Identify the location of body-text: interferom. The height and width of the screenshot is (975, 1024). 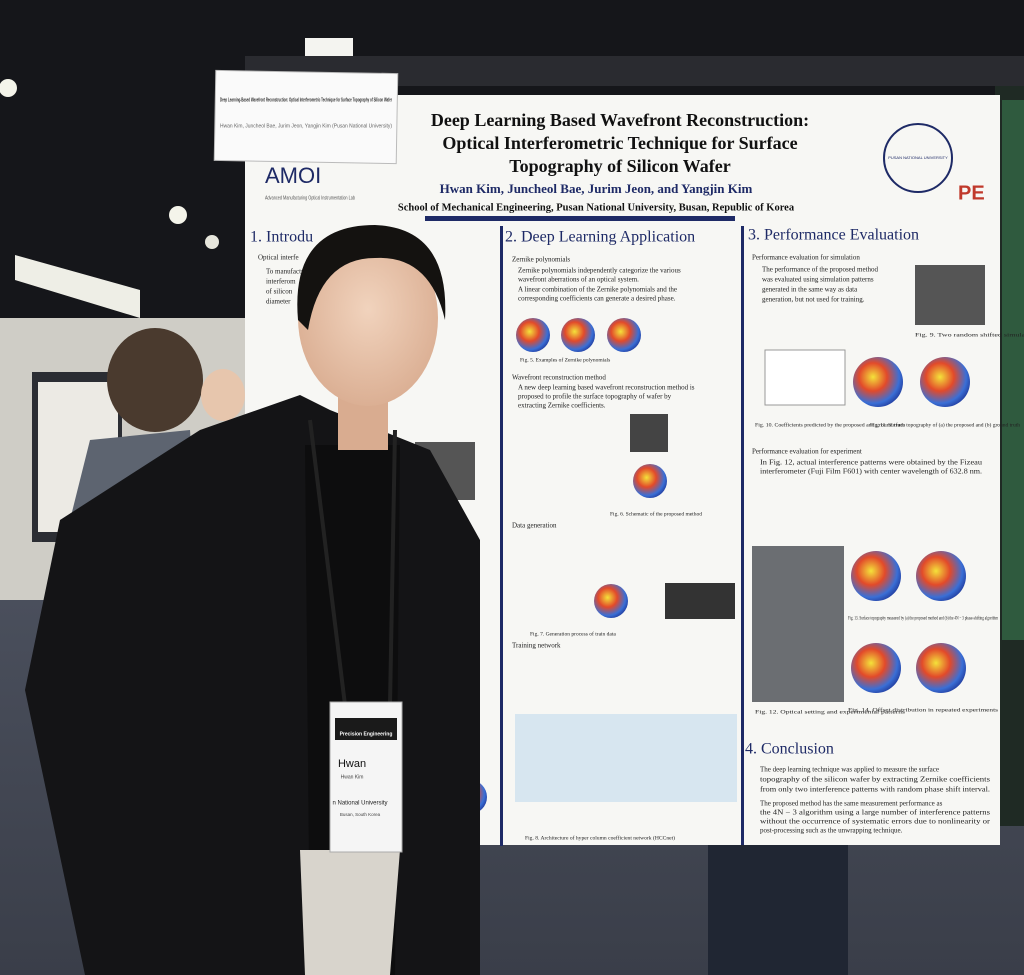
(281, 282).